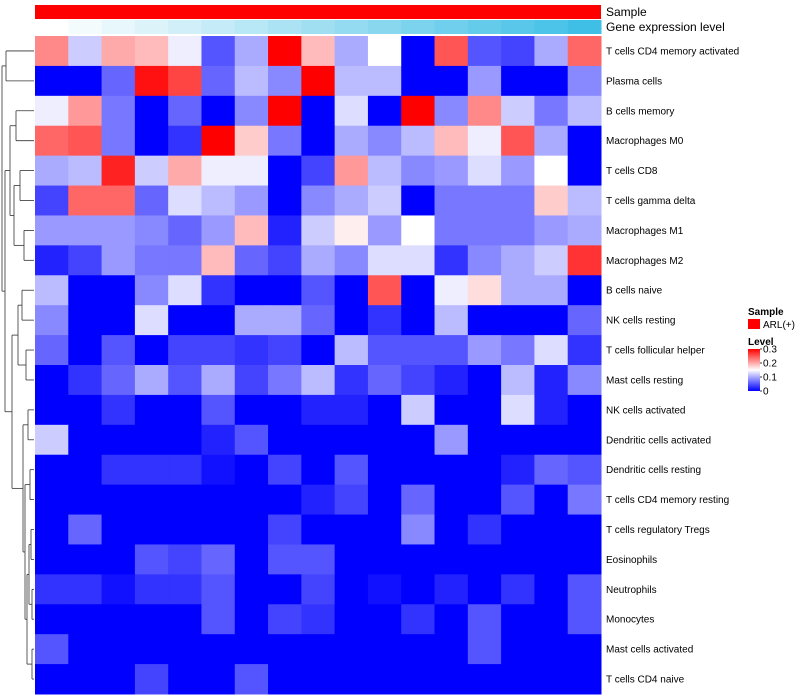 The width and height of the screenshot is (800, 700). I want to click on legend-sample-entry: ARL(+), so click(779, 325).